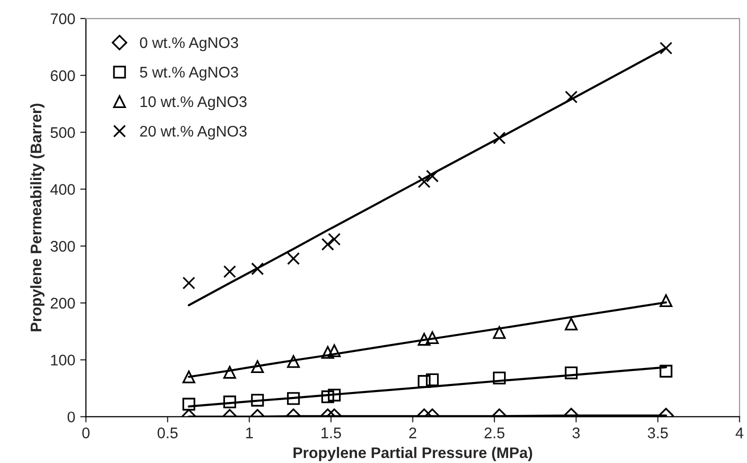 Image resolution: width=747 pixels, height=463 pixels. I want to click on legend-label: 10 wt.% AgNO3, so click(193, 103).